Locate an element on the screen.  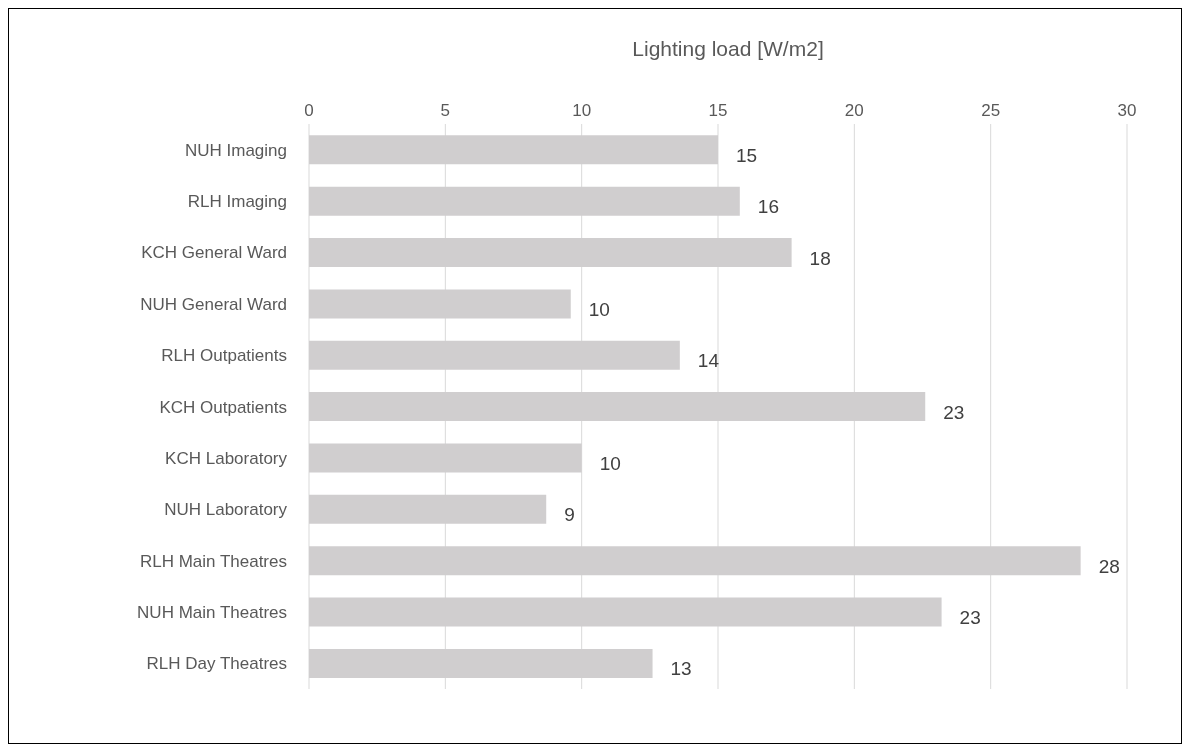
y-tick-label: KCH Outpatients is located at coordinates (223, 407).